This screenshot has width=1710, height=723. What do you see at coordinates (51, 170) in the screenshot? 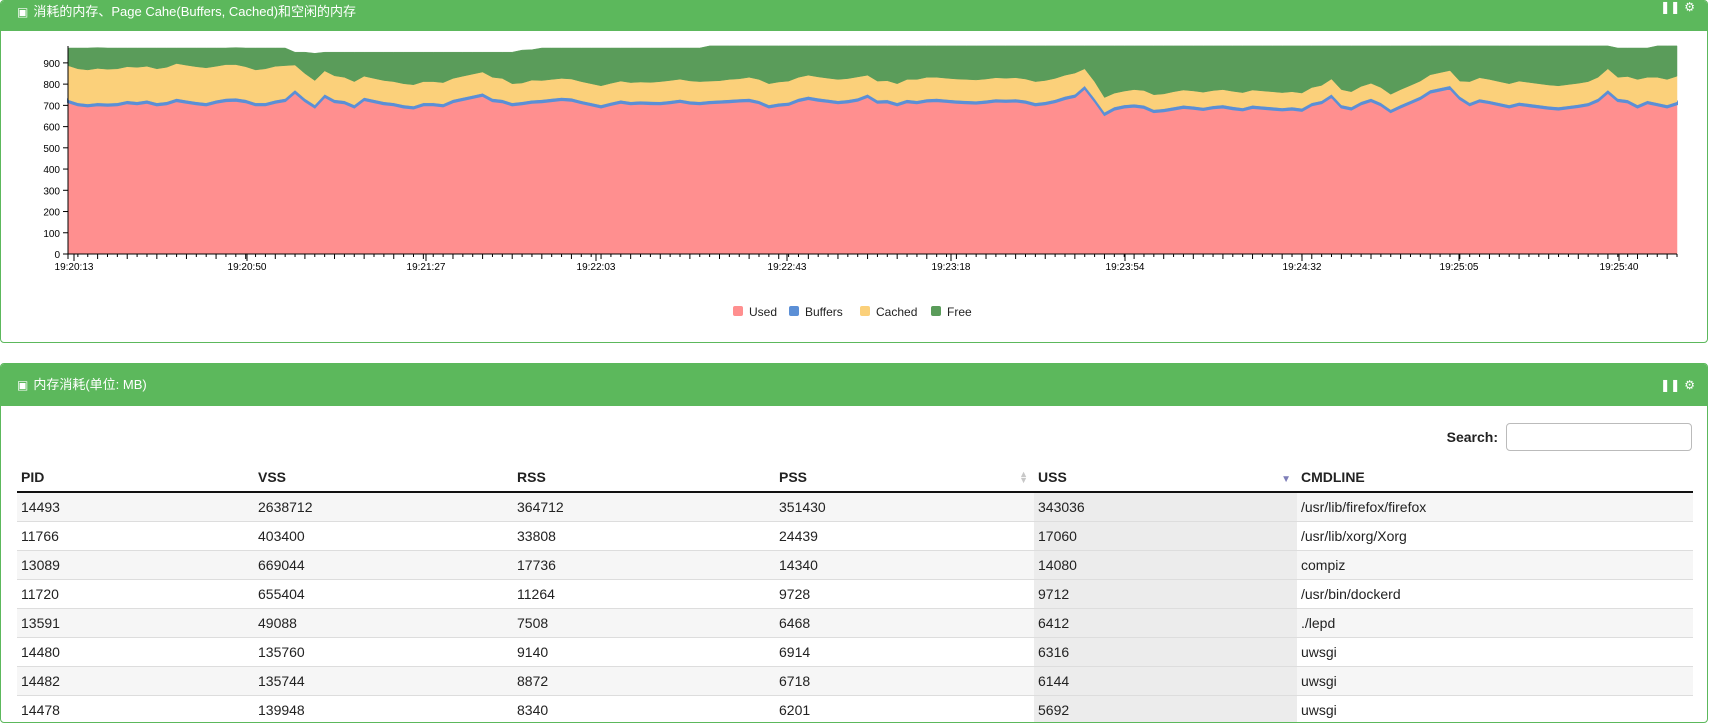
I see `y-tick-label: 400` at bounding box center [51, 170].